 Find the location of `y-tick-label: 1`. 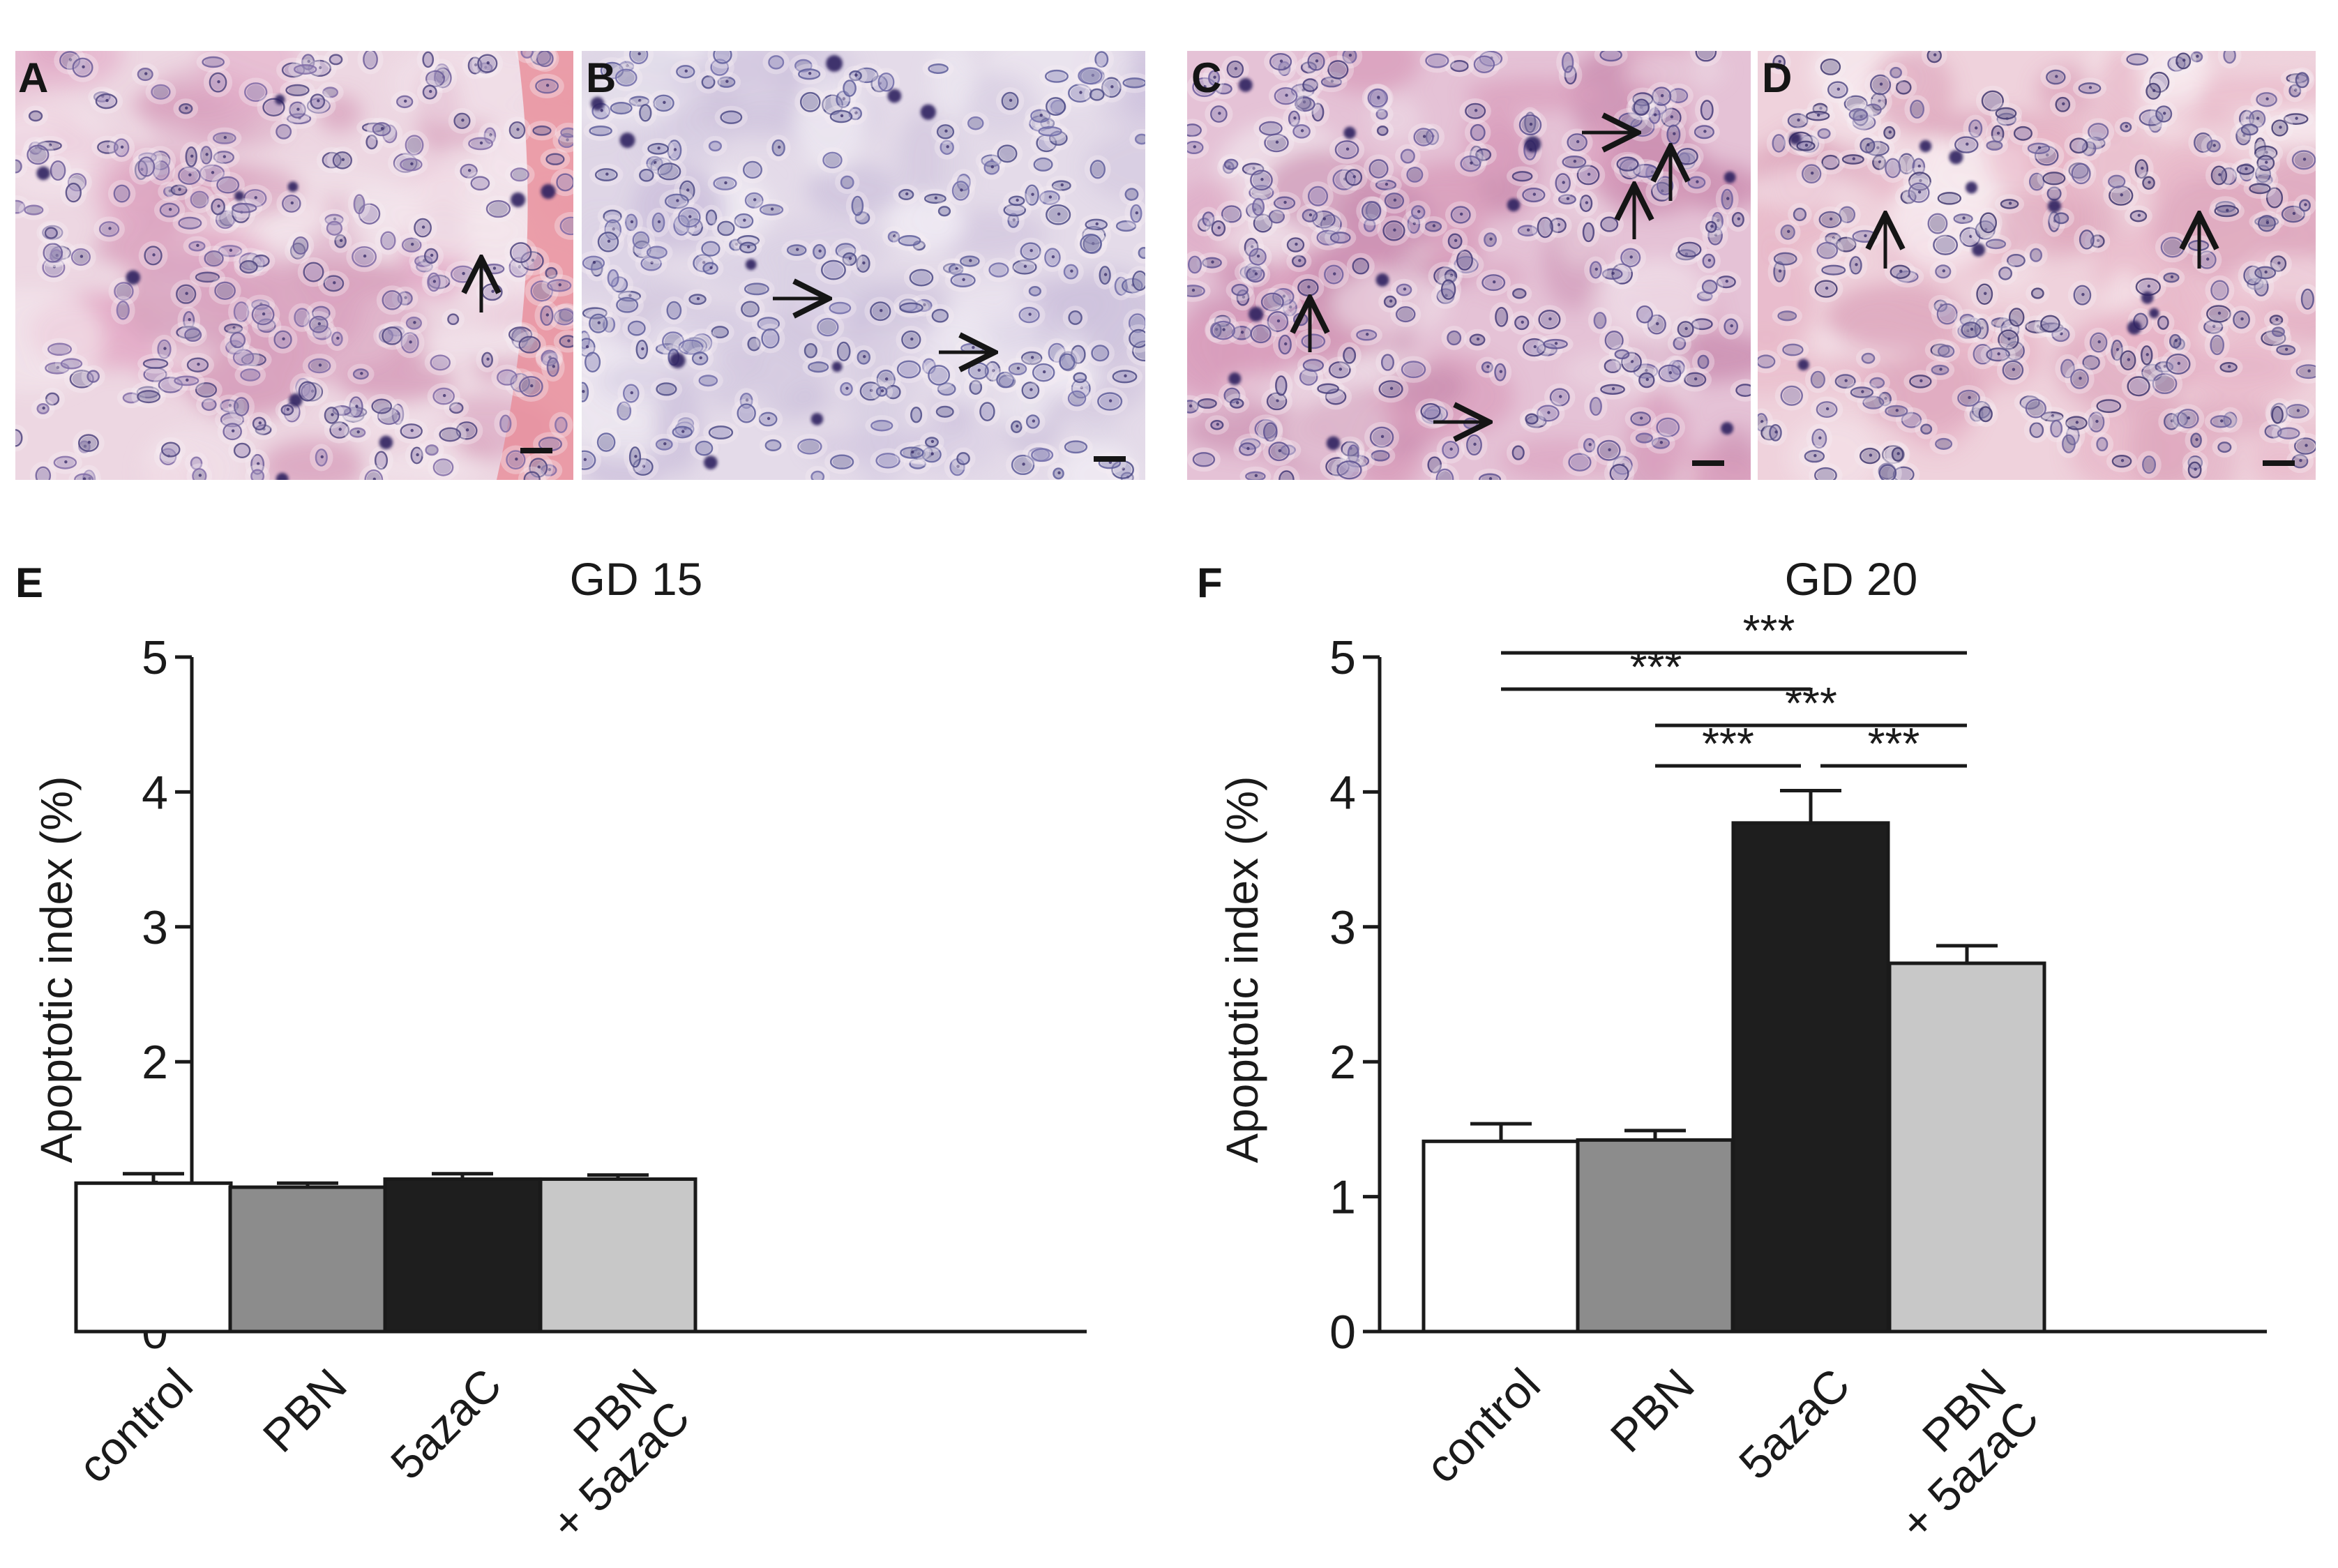

y-tick-label: 1 is located at coordinates (1343, 1197).